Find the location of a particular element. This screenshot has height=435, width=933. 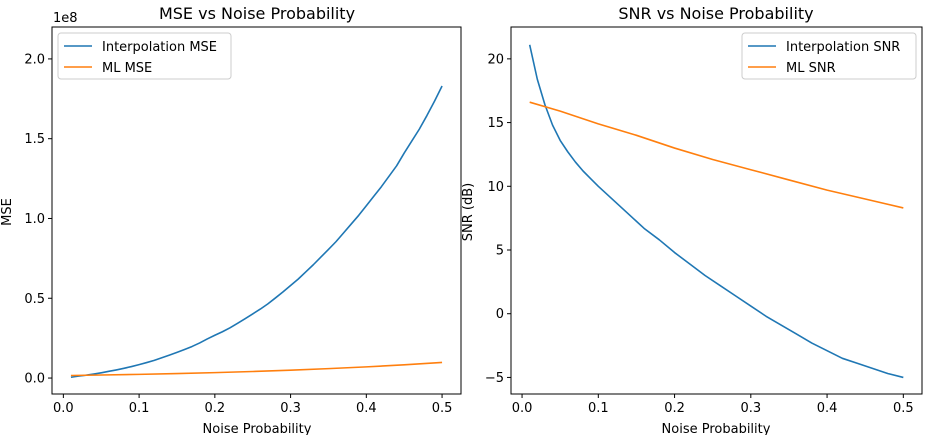

y-axis-label: SNR (dB) is located at coordinates (468, 212).